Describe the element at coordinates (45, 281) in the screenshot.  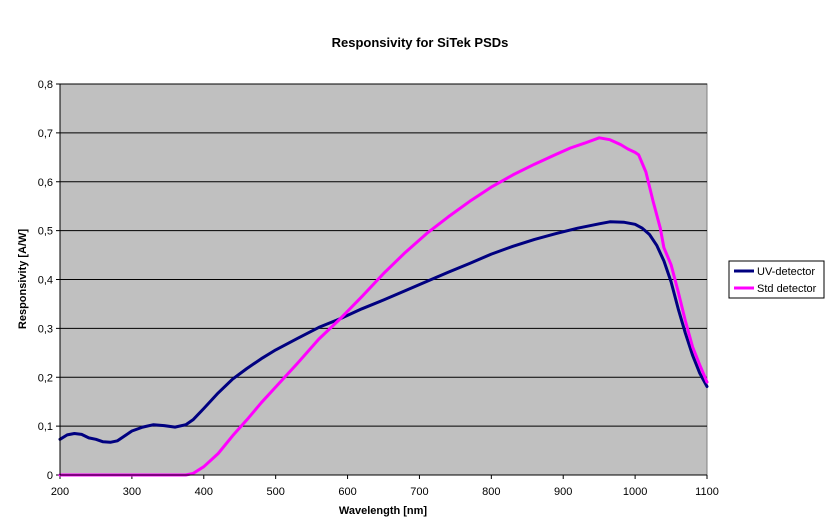
I see `y-tick-label: 0,4` at that location.